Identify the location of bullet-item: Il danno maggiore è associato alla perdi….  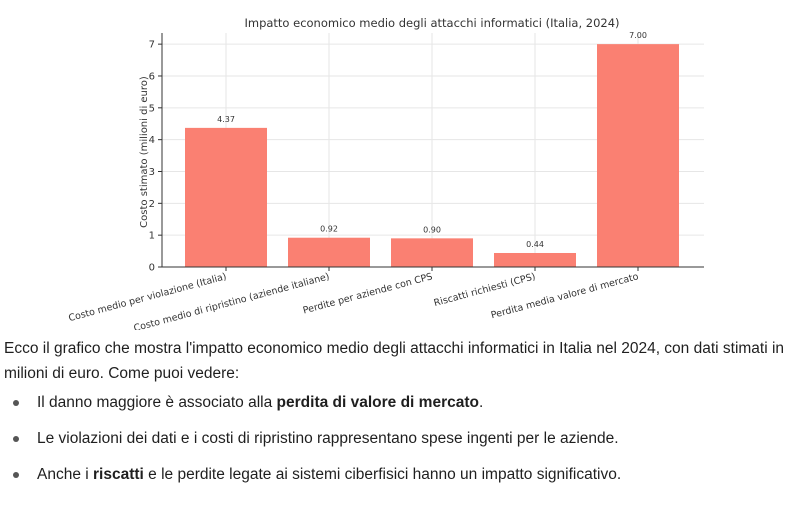
(395, 402).